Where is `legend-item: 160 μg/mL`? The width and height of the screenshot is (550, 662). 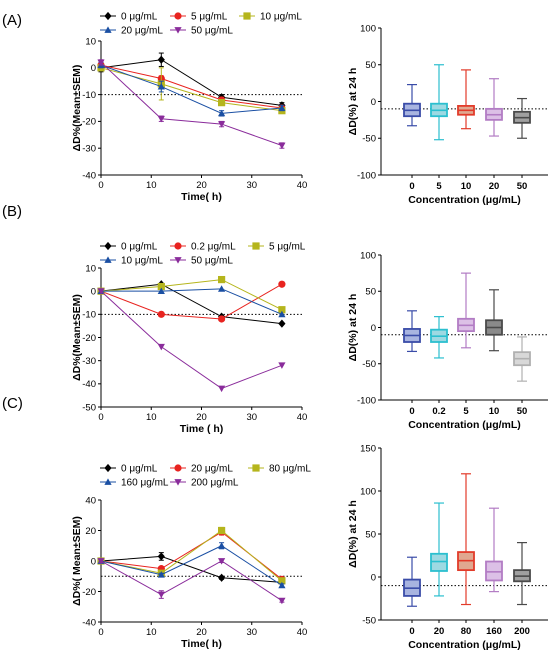
legend-item: 160 μg/mL is located at coordinates (134, 483).